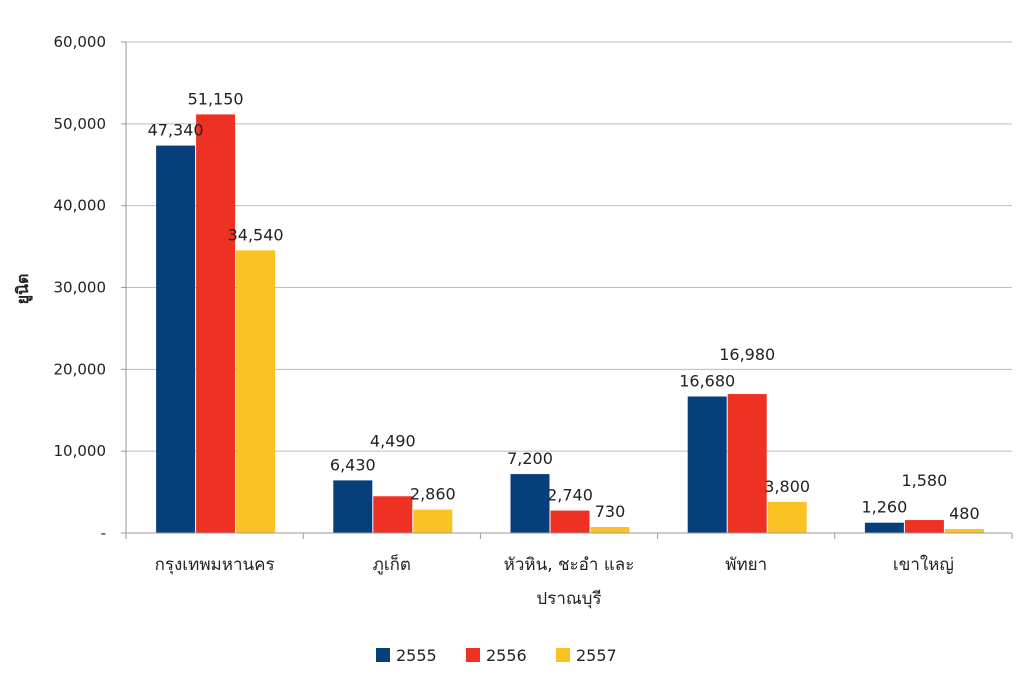 This screenshot has height=688, width=1024. What do you see at coordinates (23, 289) in the screenshot?
I see `y-axis-title: ยูนิต` at bounding box center [23, 289].